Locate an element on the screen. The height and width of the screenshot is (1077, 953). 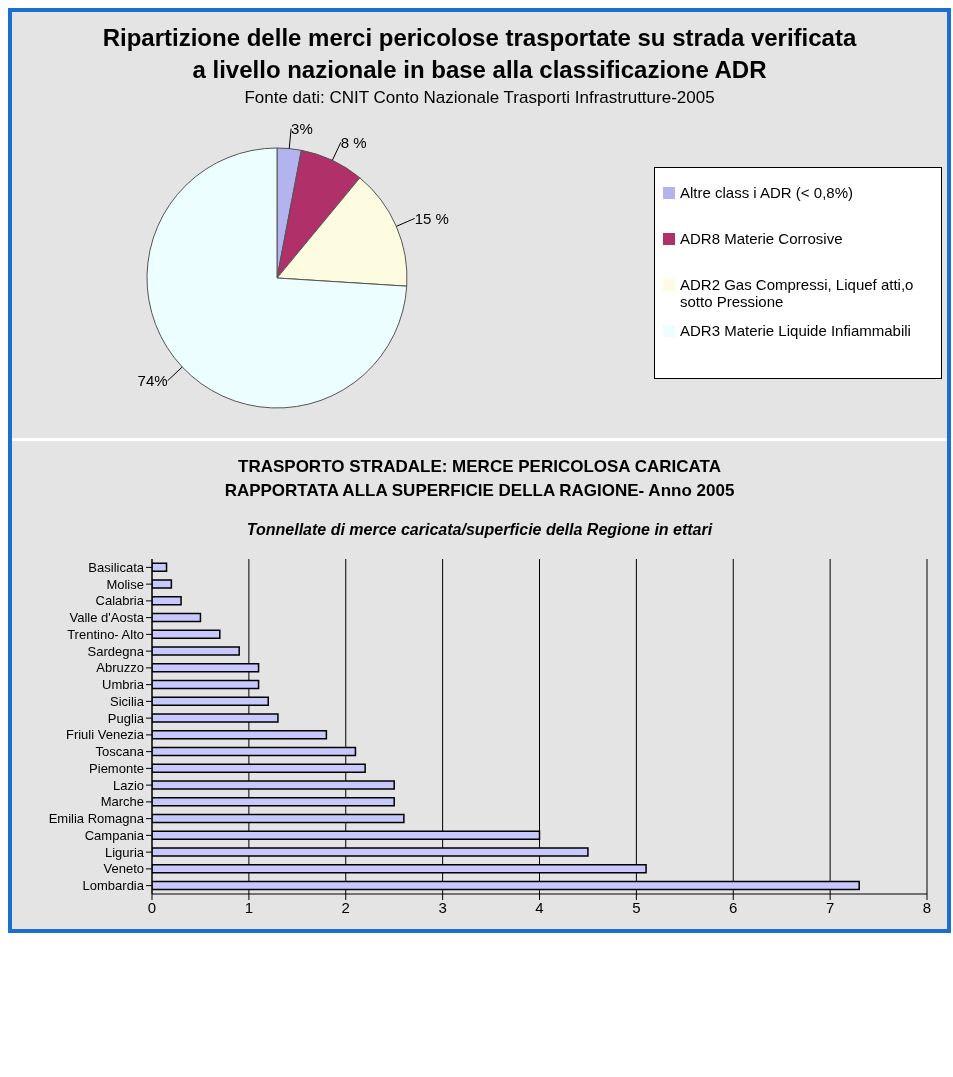
x-tick-label: 8 is located at coordinates (927, 907).